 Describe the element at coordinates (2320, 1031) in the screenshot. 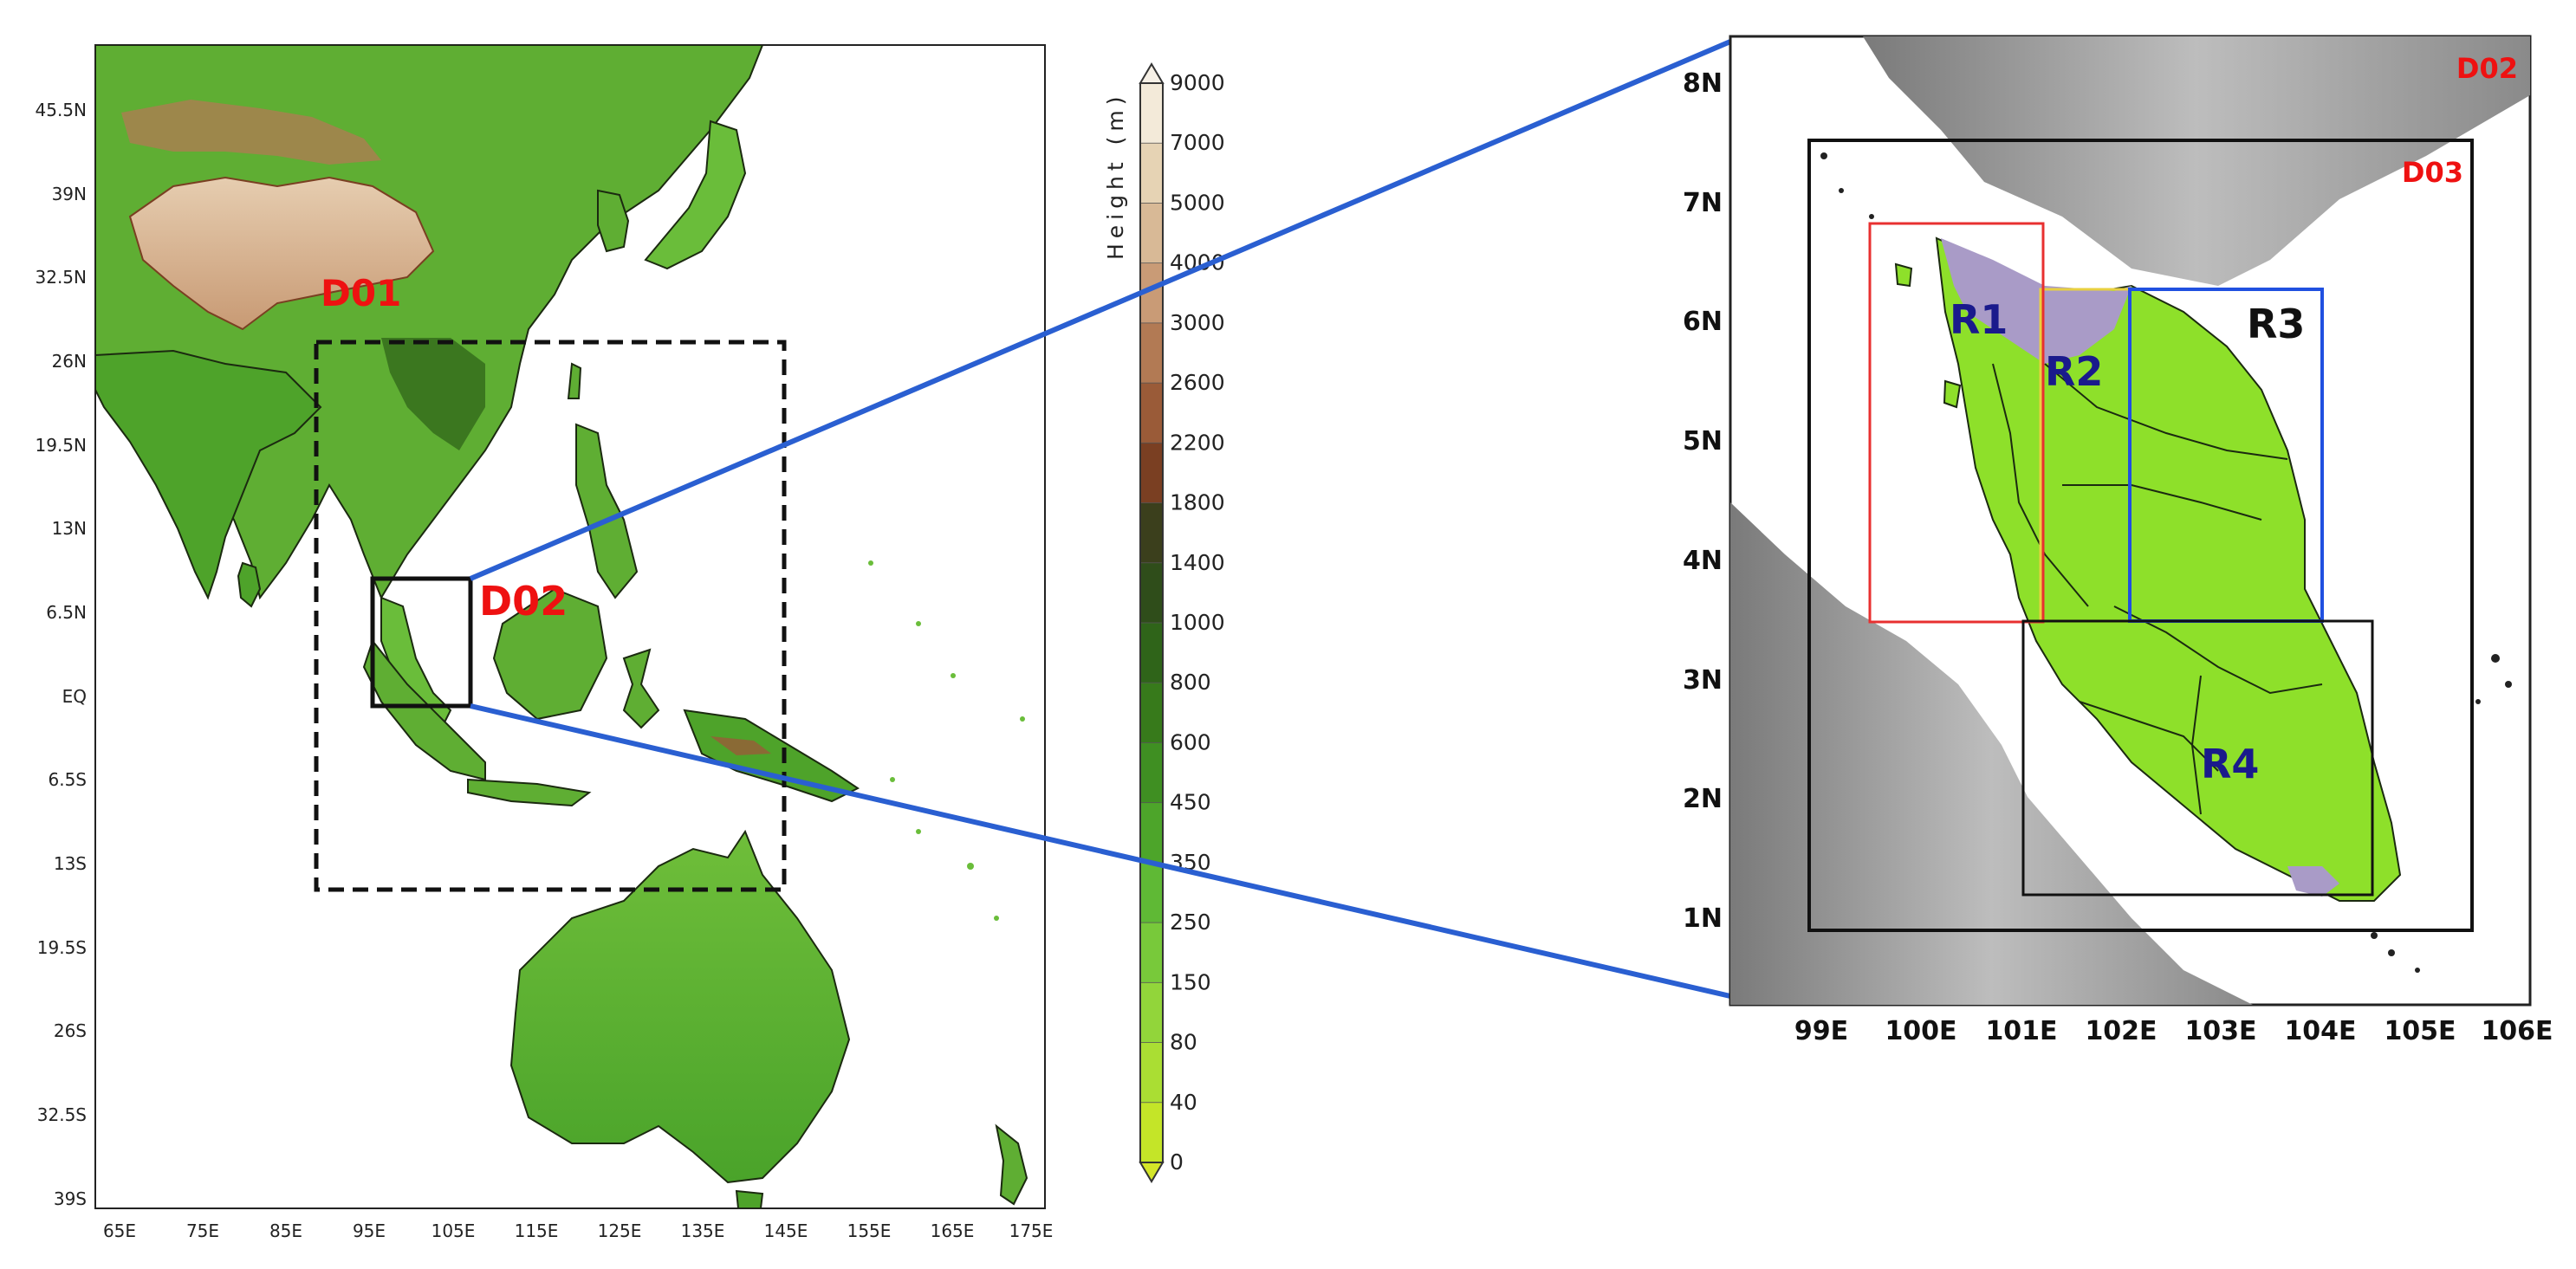

I see `lon-label: 104E` at that location.